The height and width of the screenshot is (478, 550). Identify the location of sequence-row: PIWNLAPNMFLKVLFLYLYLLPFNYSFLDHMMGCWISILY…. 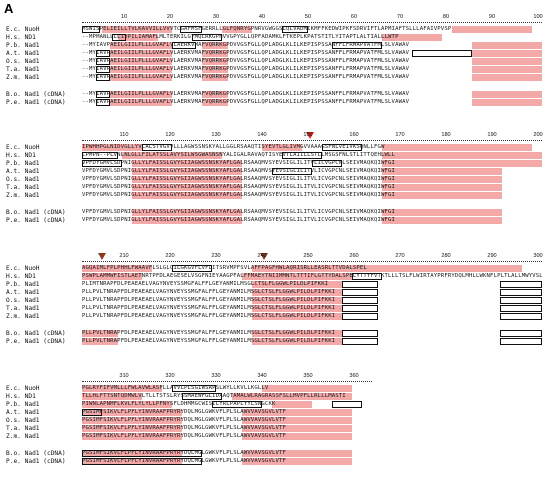
(227, 404).